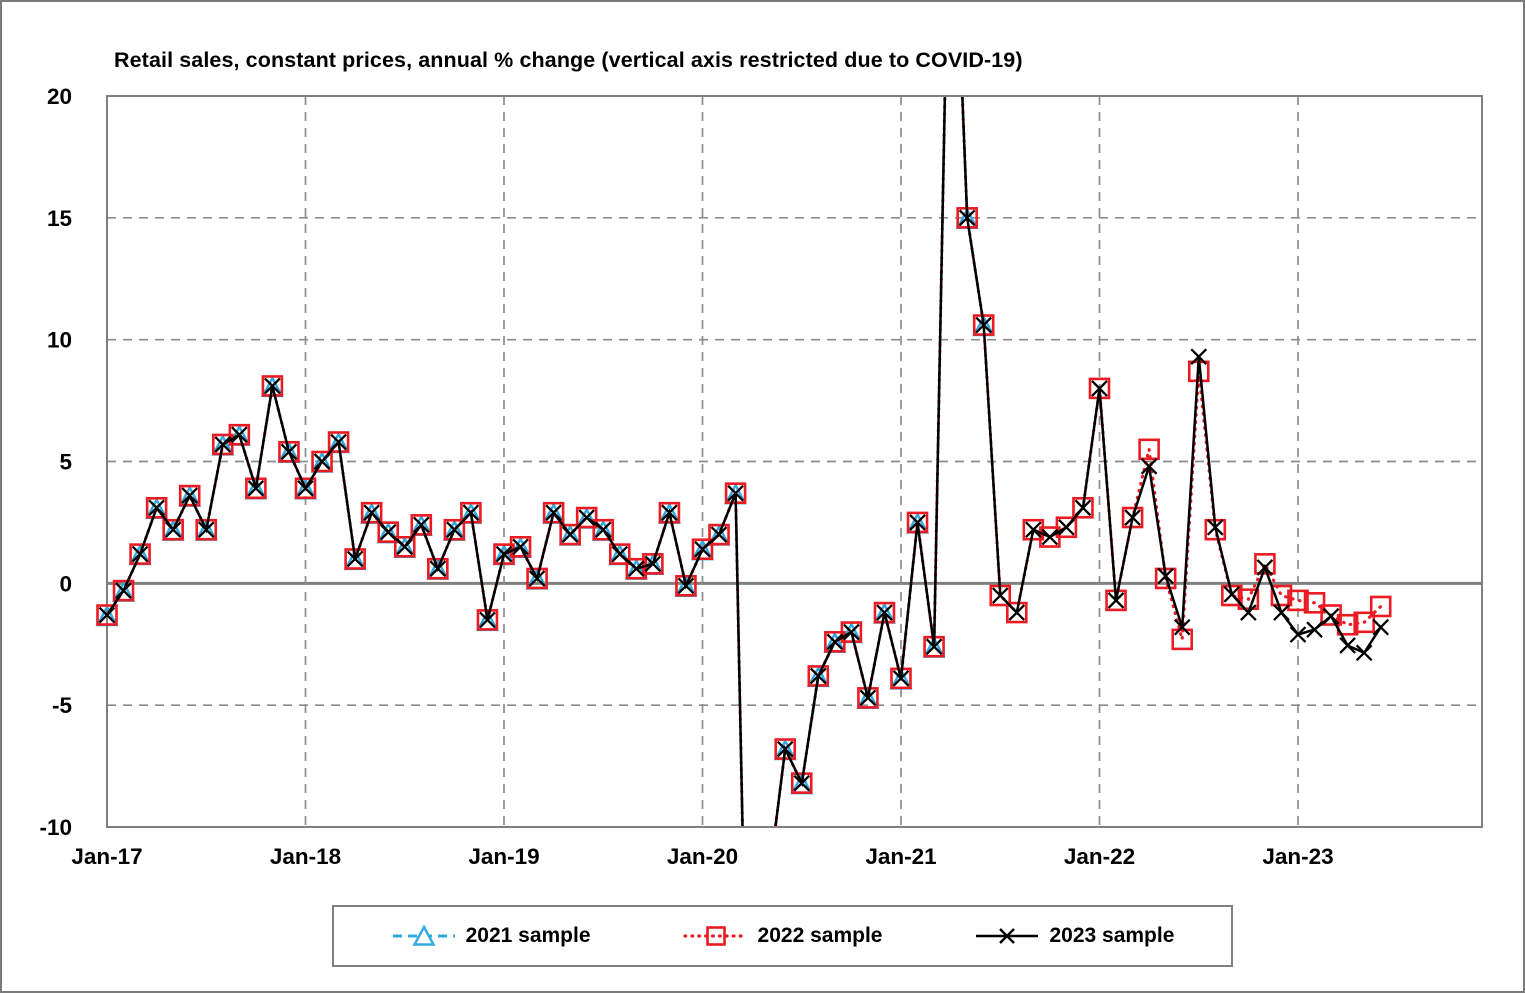  I want to click on svg-text: 20, so click(59, 96).